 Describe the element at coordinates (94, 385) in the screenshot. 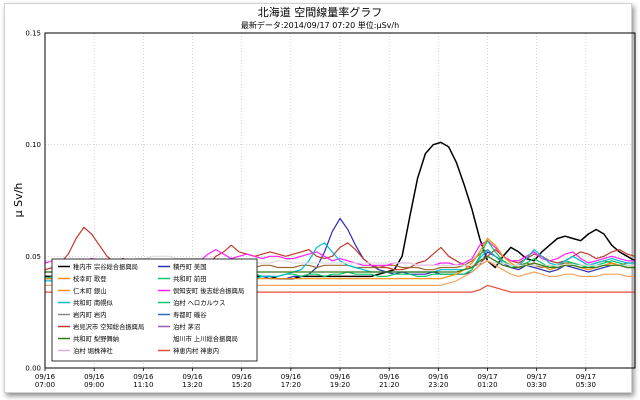

I see `x-tick-time: 09:00` at that location.